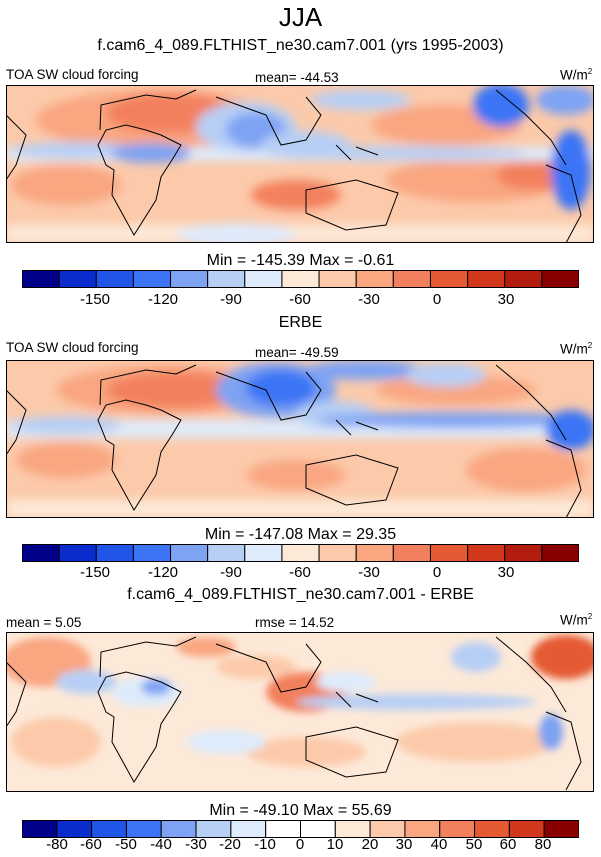  Describe the element at coordinates (300, 260) in the screenshot. I see `panel1-minmax: Min = -145.39 Max = -0.61` at that location.